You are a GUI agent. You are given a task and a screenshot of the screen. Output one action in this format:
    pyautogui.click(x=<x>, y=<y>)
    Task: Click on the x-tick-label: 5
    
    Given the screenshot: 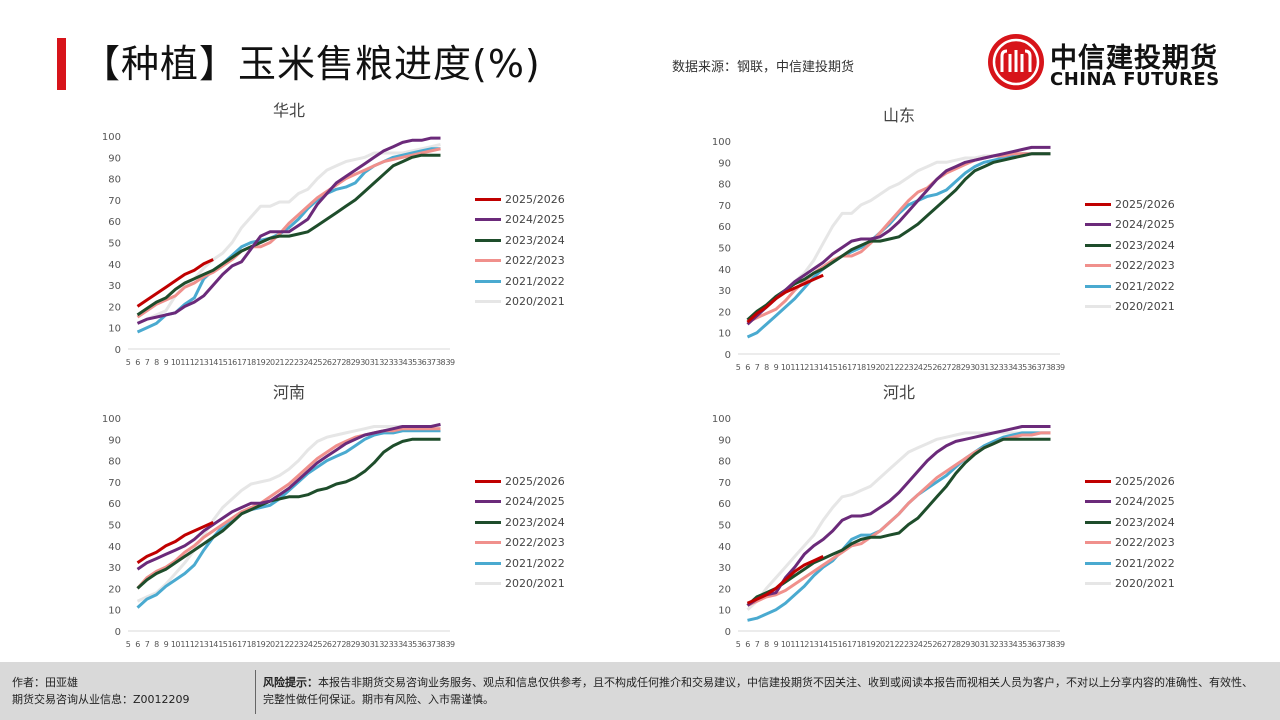 What is the action you would take?
    pyautogui.click(x=738, y=367)
    